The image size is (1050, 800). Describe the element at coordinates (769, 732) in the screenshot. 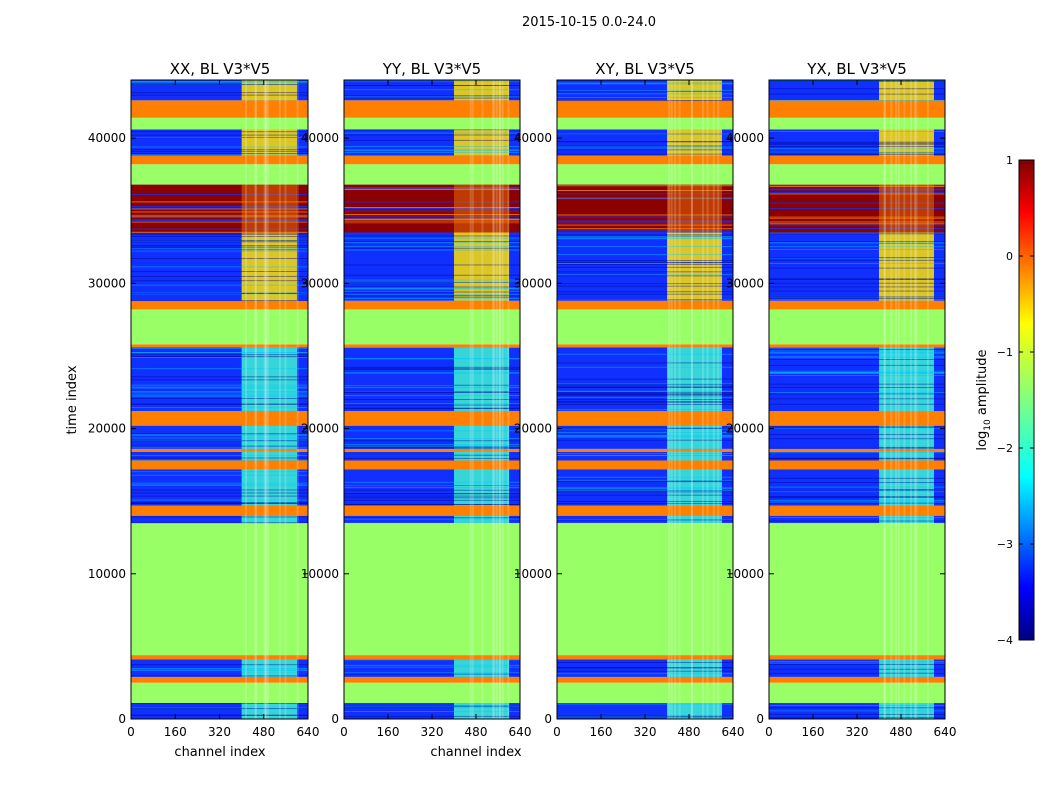

I see `x-tick-label: 0` at that location.